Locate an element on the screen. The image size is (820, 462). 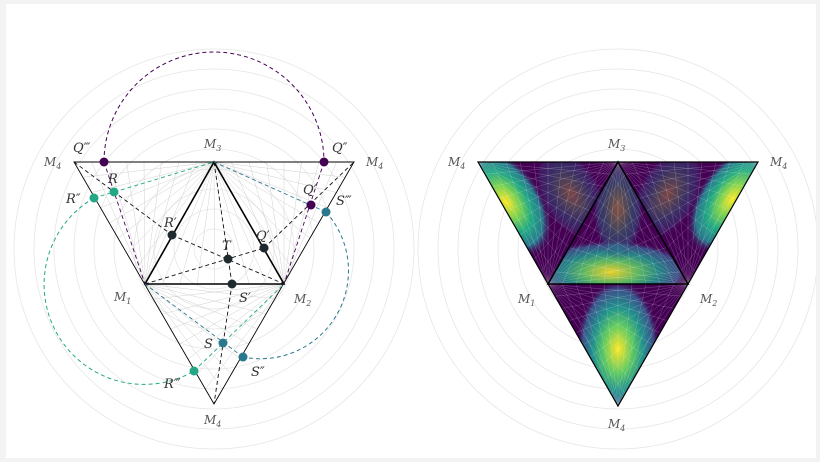
vertex-label-m4-left: M4 is located at coordinates (52, 163).